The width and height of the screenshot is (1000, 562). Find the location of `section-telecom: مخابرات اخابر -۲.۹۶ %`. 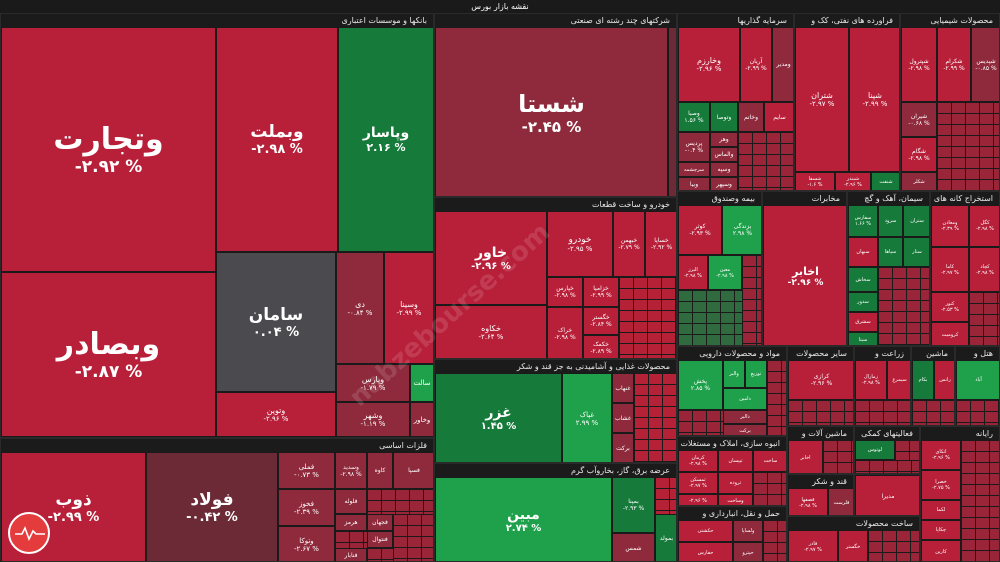

section-telecom: مخابرات اخابر -۲.۹۶ % is located at coordinates (804, 268).